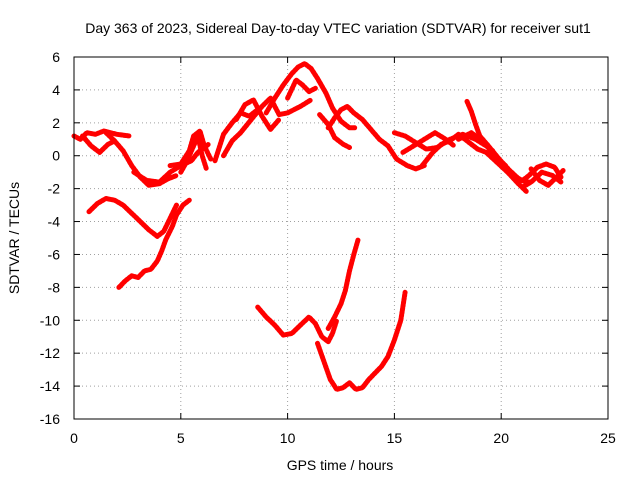  Describe the element at coordinates (288, 438) in the screenshot. I see `x-tick-label: 10` at that location.